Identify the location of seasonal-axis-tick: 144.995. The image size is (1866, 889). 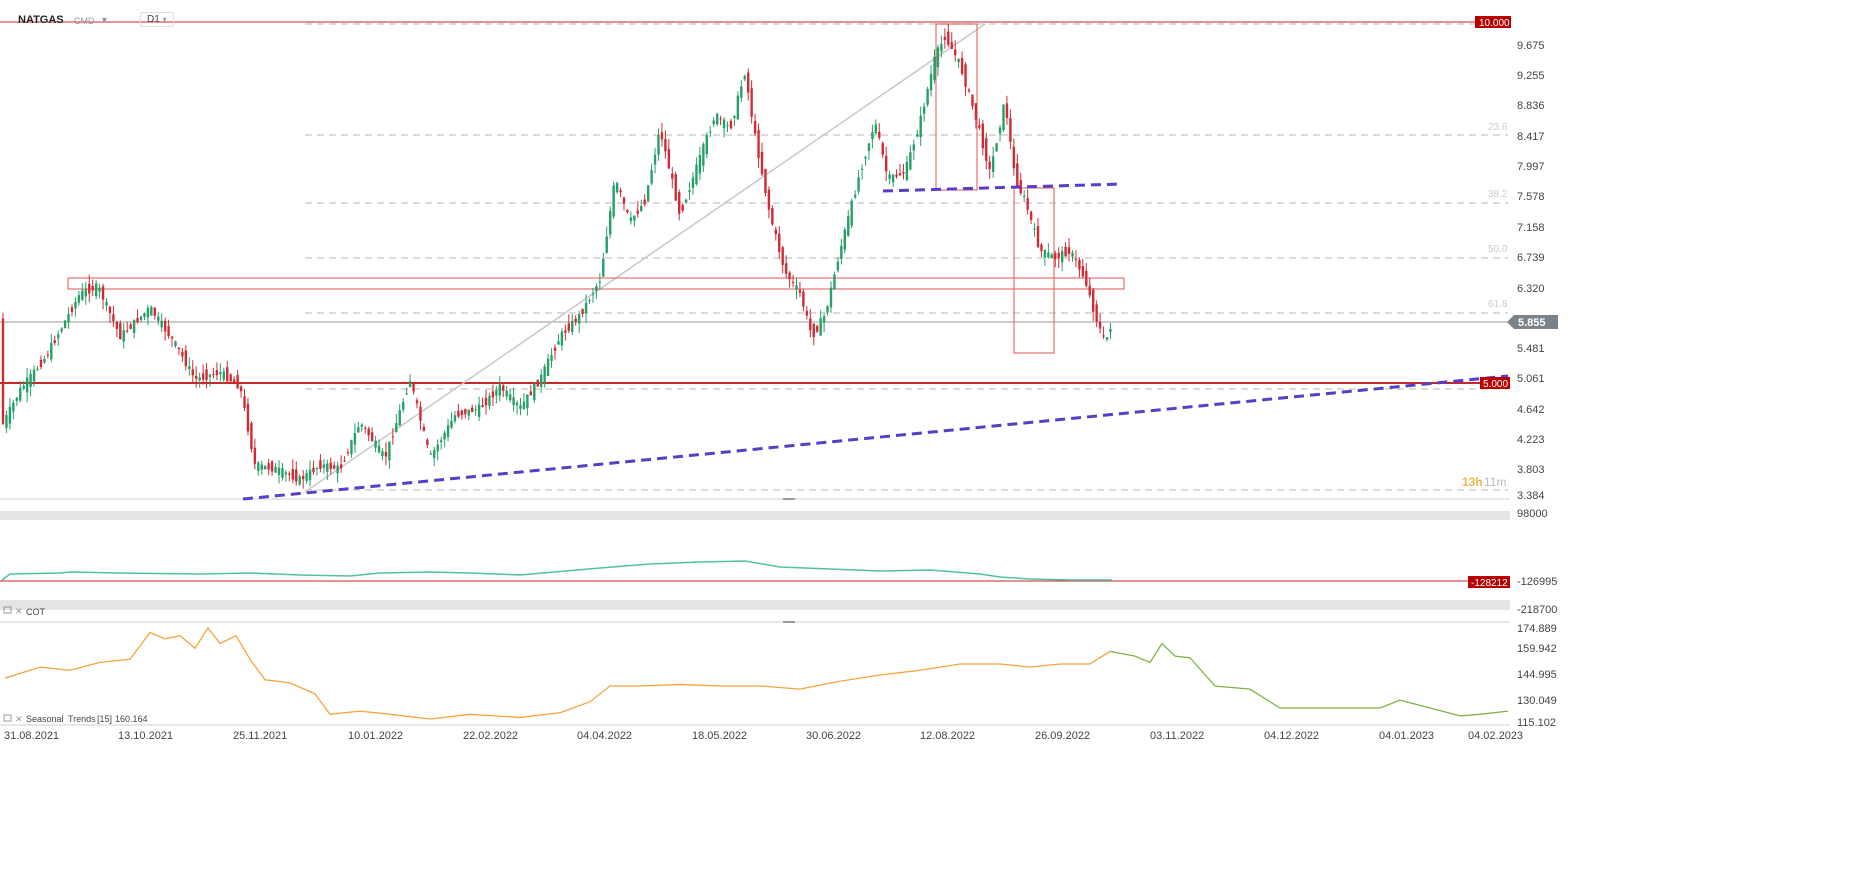
(1537, 675).